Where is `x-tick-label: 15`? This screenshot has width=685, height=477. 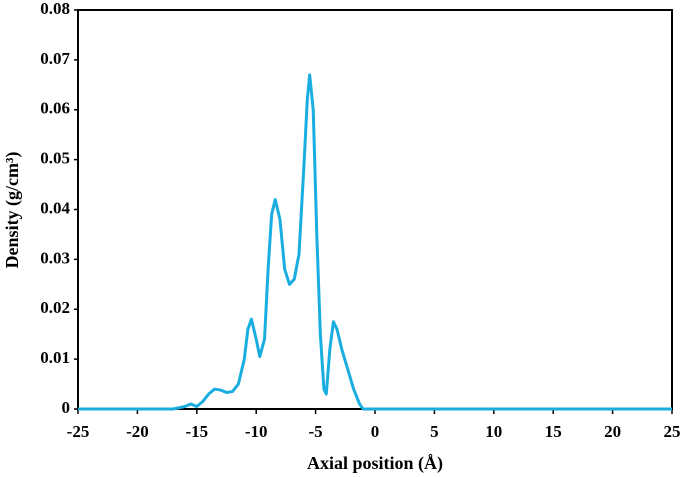
x-tick-label: 15 is located at coordinates (553, 431).